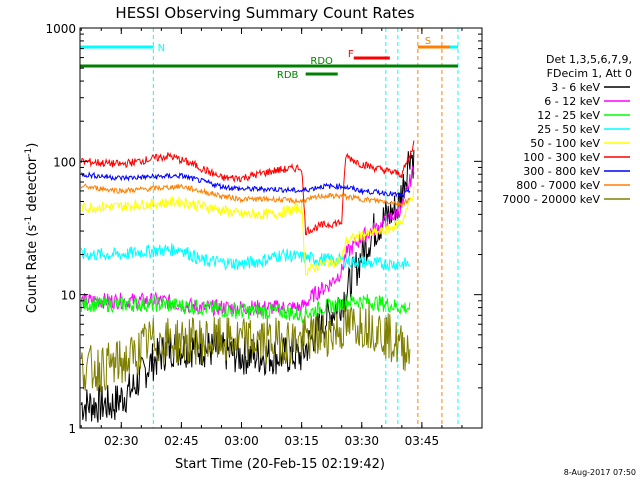  What do you see at coordinates (551, 199) in the screenshot?
I see `legend-label-8: 7000 - 20000 keV` at bounding box center [551, 199].